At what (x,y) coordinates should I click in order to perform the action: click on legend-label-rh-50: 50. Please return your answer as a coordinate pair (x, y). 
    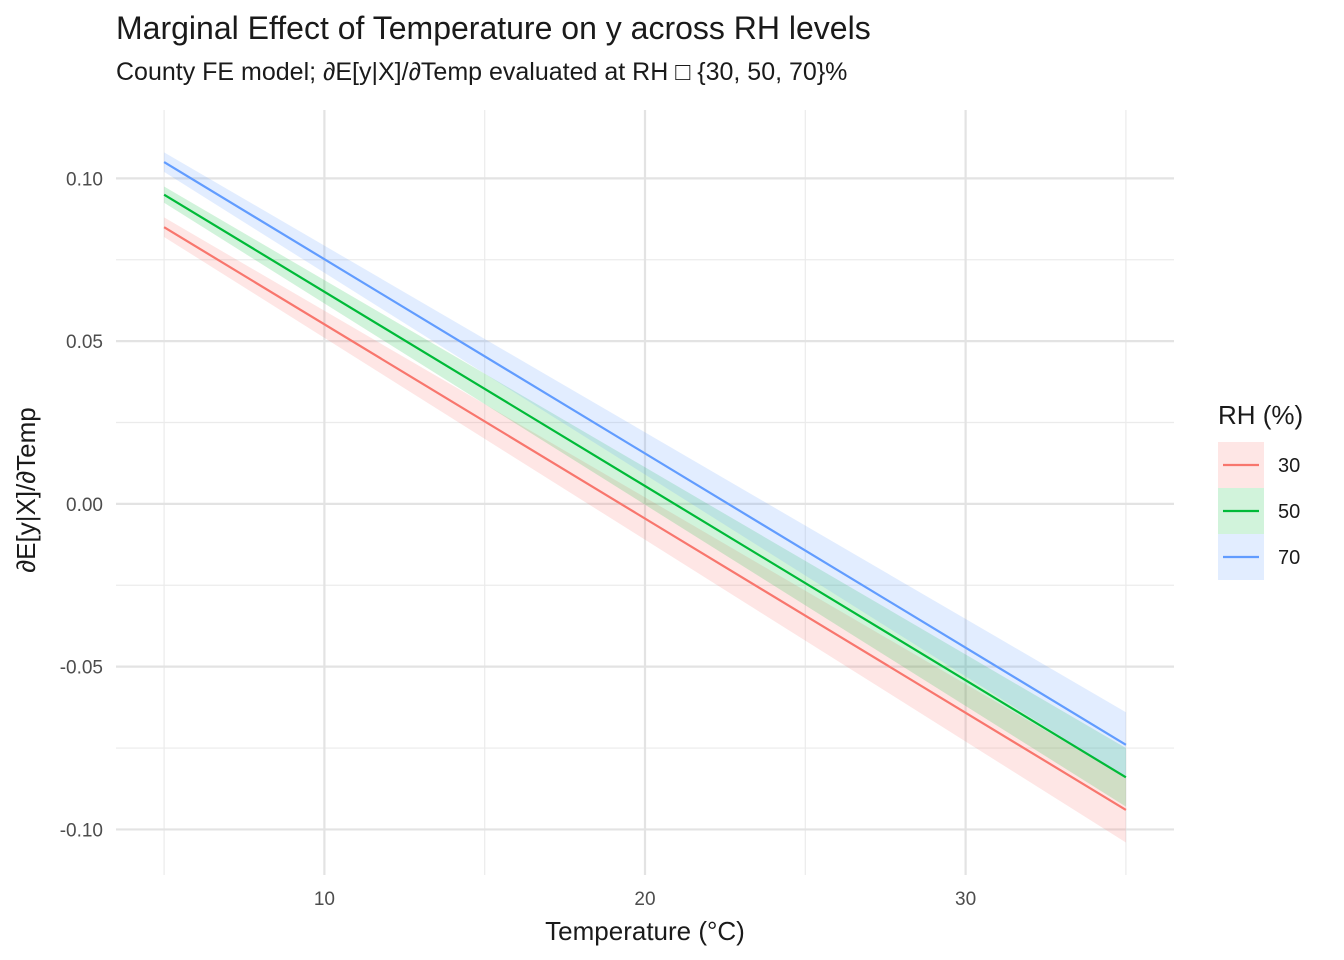
    Looking at the image, I should click on (1289, 512).